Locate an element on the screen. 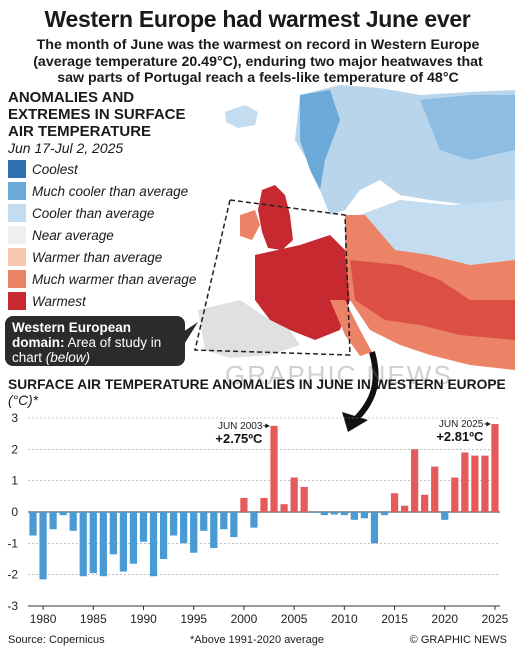 Image resolution: width=515 pixels, height=653 pixels. legend-label: Cooler than average is located at coordinates (93, 213).